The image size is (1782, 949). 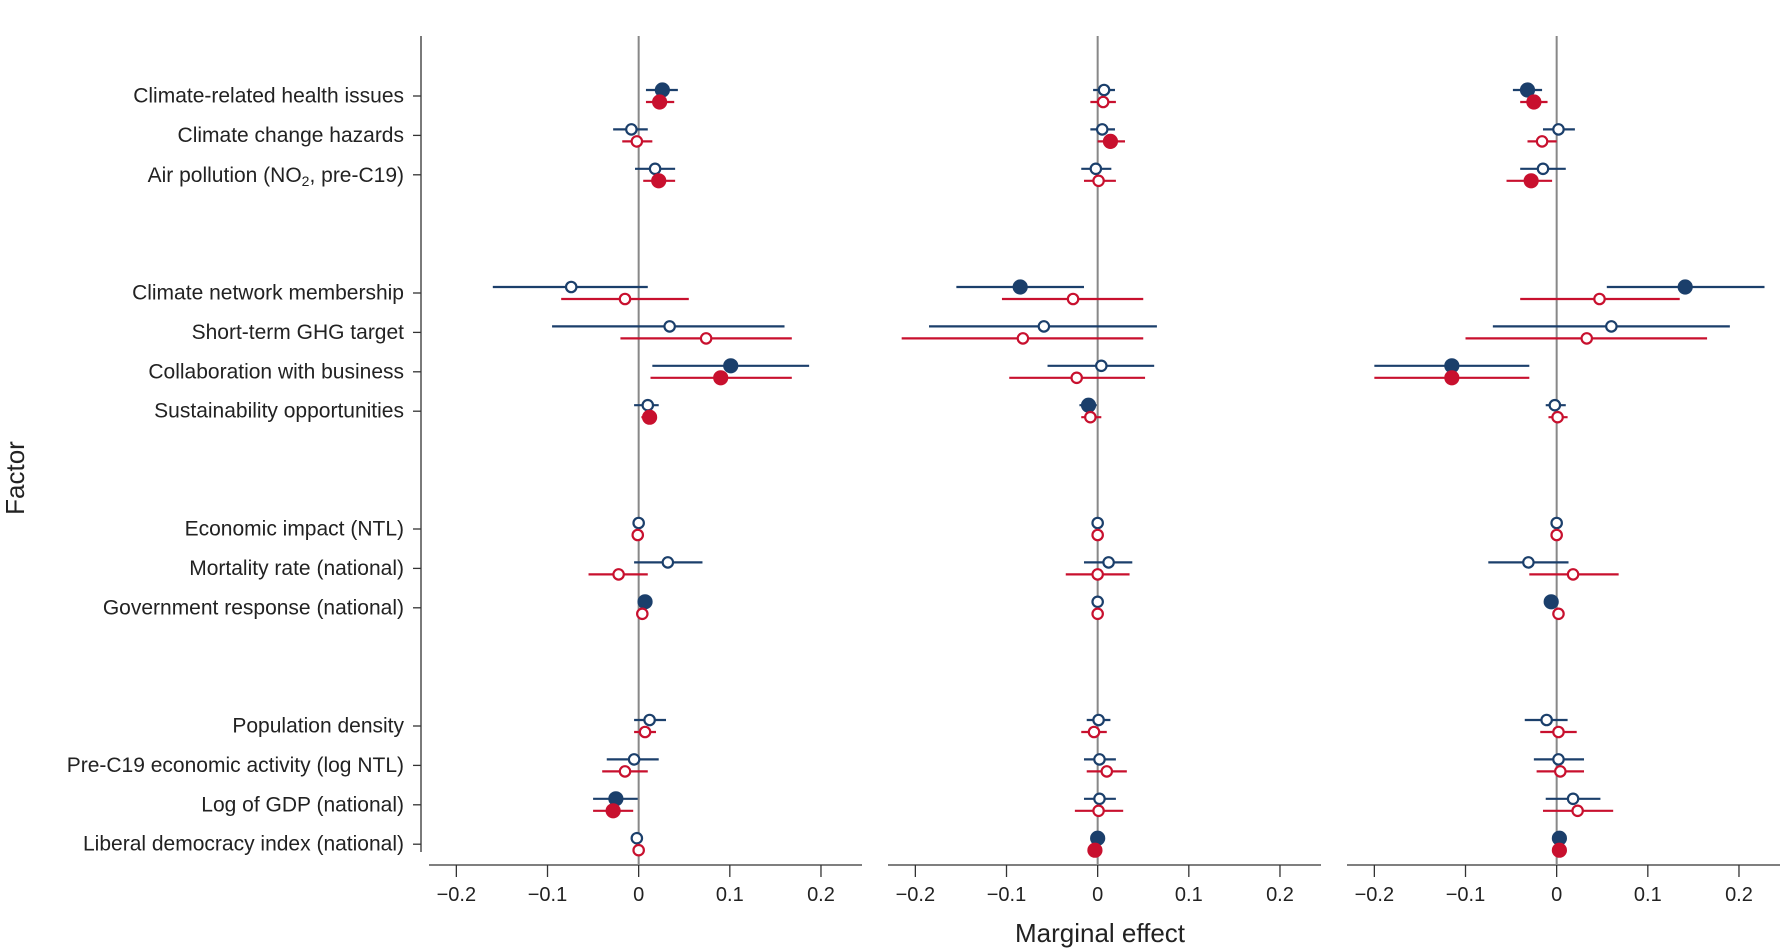 I want to click on factor-label: Population density, so click(x=318, y=726).